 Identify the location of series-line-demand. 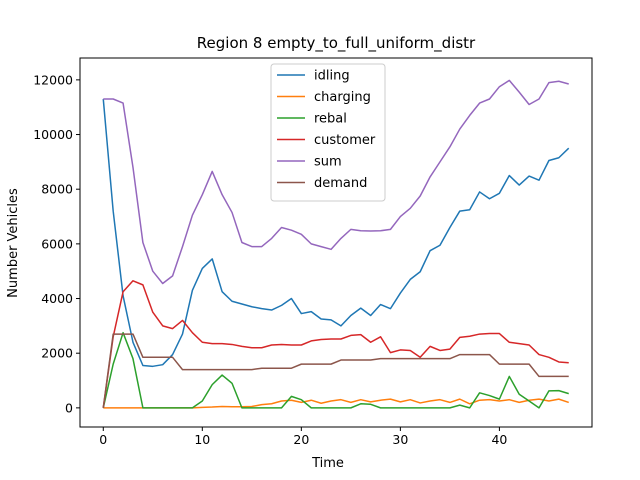
(335, 370).